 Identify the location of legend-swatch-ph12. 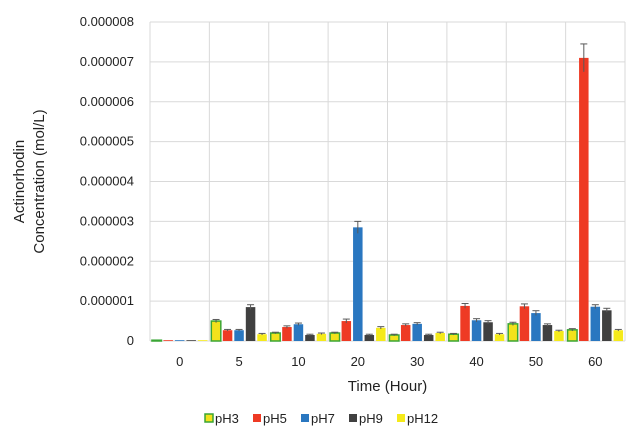
(401, 418).